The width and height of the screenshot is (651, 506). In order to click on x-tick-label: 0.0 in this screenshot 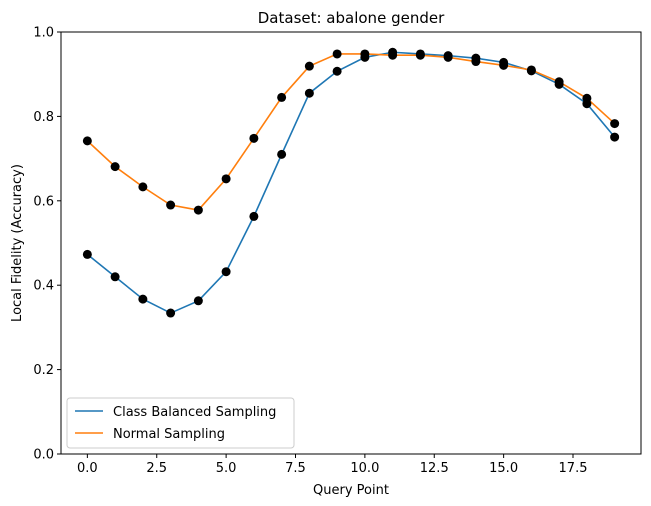, I will do `click(87, 468)`.